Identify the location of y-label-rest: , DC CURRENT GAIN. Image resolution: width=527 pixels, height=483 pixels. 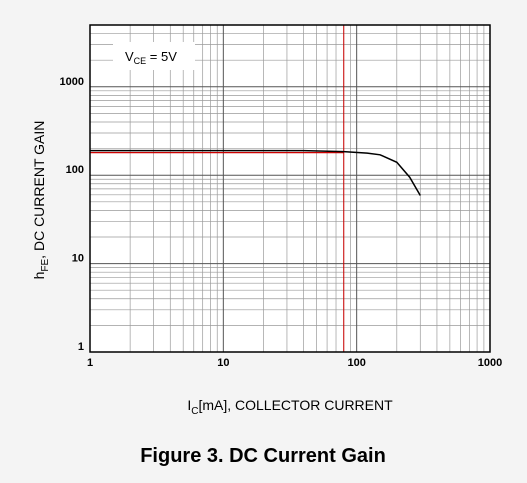
(39, 190).